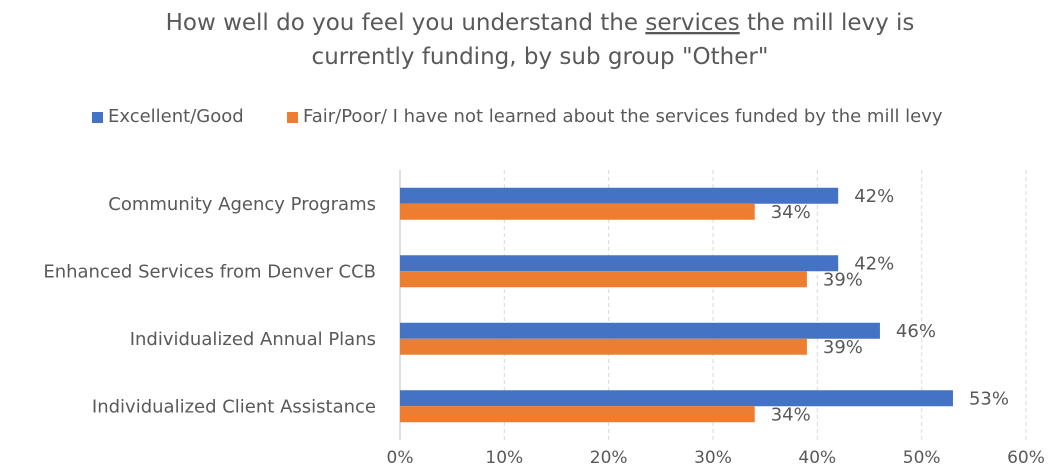  What do you see at coordinates (817, 458) in the screenshot?
I see `x-tick-label-40: 40%` at bounding box center [817, 458].